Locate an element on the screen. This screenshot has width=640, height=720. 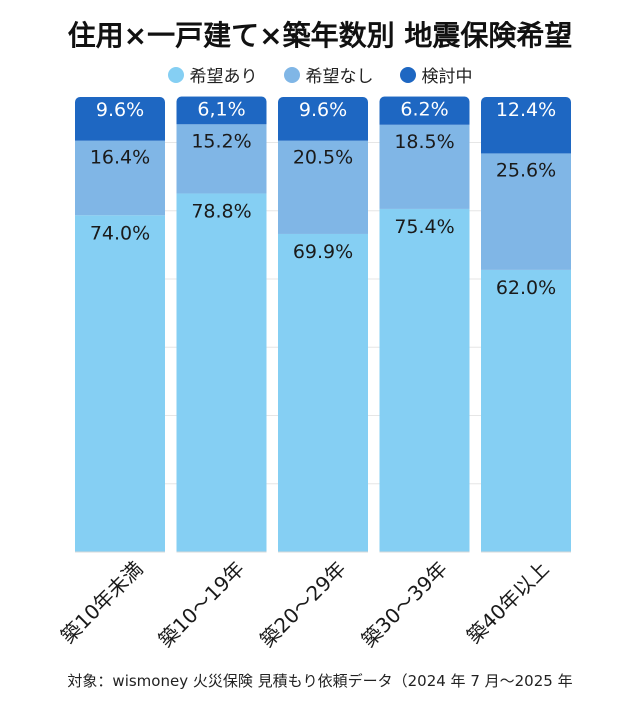
chart-title: 住用×一戸建て×築年数別 地震保険希望 is located at coordinates (320, 35).